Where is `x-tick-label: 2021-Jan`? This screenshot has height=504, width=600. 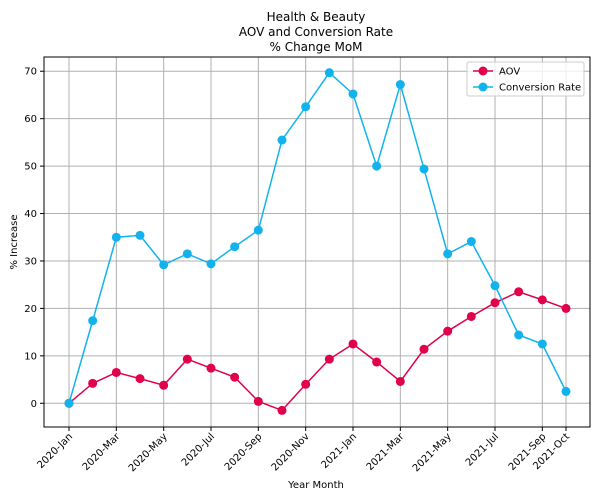
x-tick-label: 2021-Jan is located at coordinates (340, 451).